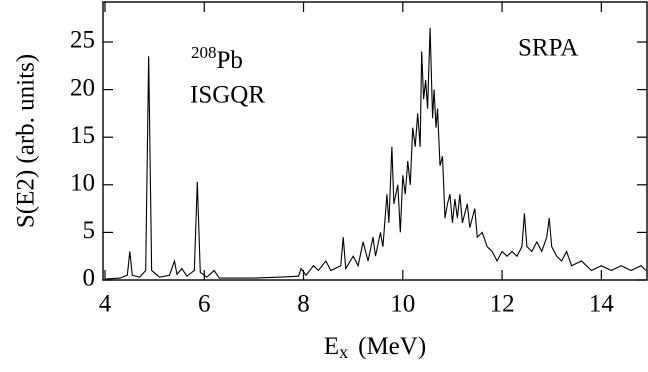  I want to click on y-axis-label: S(E2) (arb. units), so click(26, 141).